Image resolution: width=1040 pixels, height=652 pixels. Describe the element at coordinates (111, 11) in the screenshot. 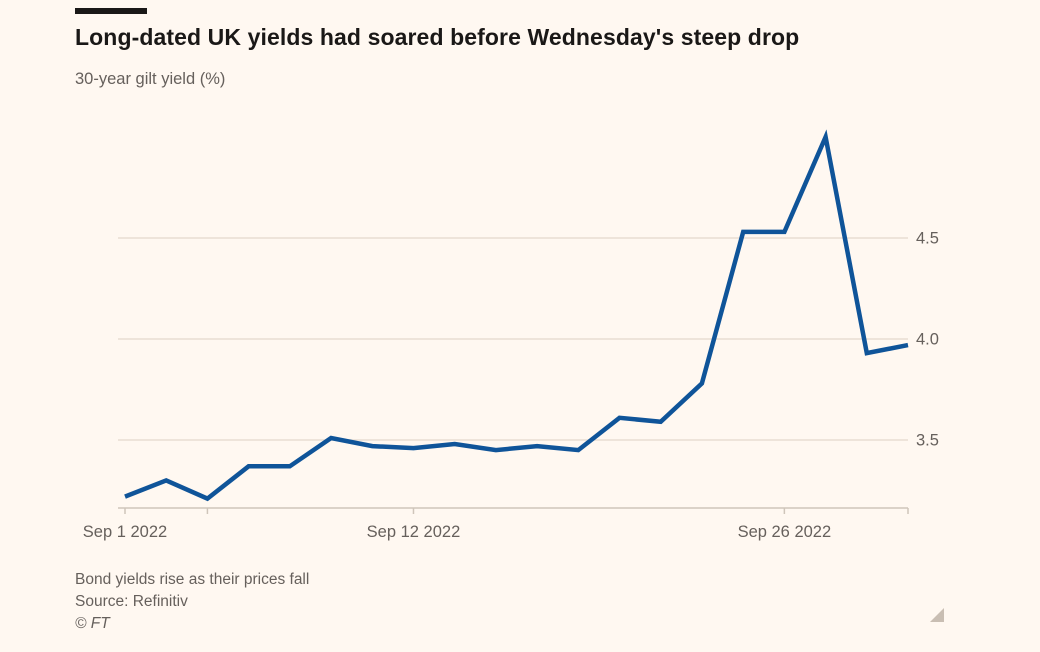

I see `title-rule` at that location.